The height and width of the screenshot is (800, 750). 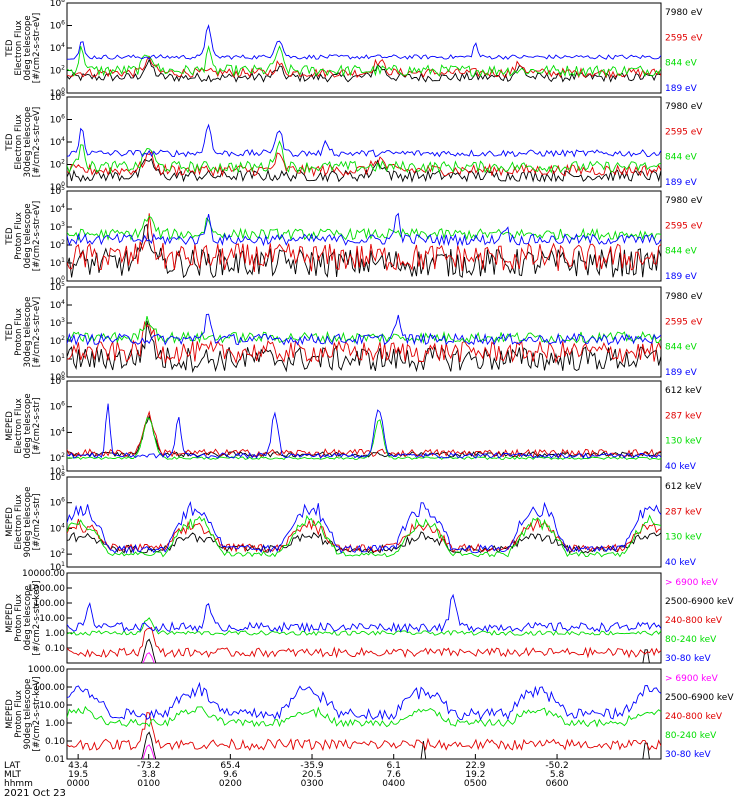 What do you see at coordinates (475, 766) in the screenshot?
I see `x-tick-label-lat: 22.9` at bounding box center [475, 766].